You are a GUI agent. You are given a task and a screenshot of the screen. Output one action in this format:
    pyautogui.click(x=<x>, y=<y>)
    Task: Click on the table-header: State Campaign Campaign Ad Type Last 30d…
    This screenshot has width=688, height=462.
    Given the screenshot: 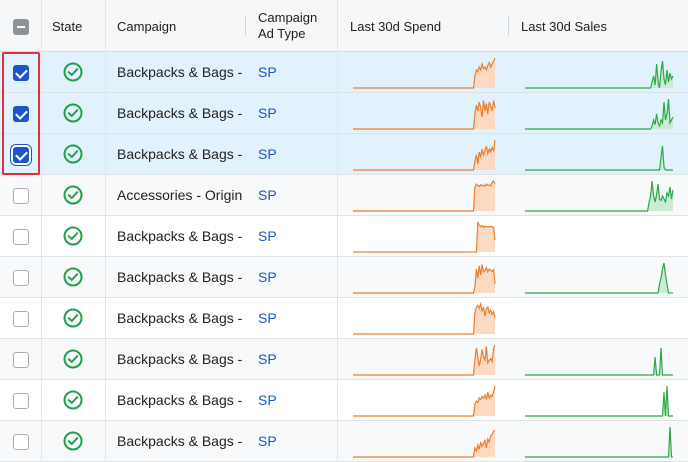 What is the action you would take?
    pyautogui.click(x=344, y=26)
    